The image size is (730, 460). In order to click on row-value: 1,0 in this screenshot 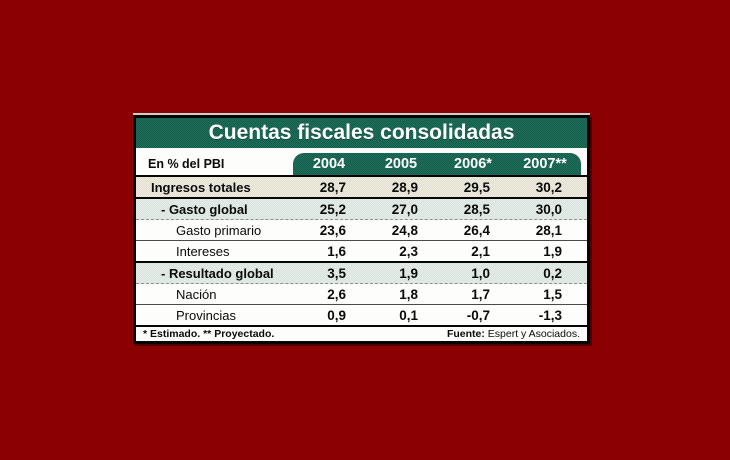, I will do `click(480, 273)`.